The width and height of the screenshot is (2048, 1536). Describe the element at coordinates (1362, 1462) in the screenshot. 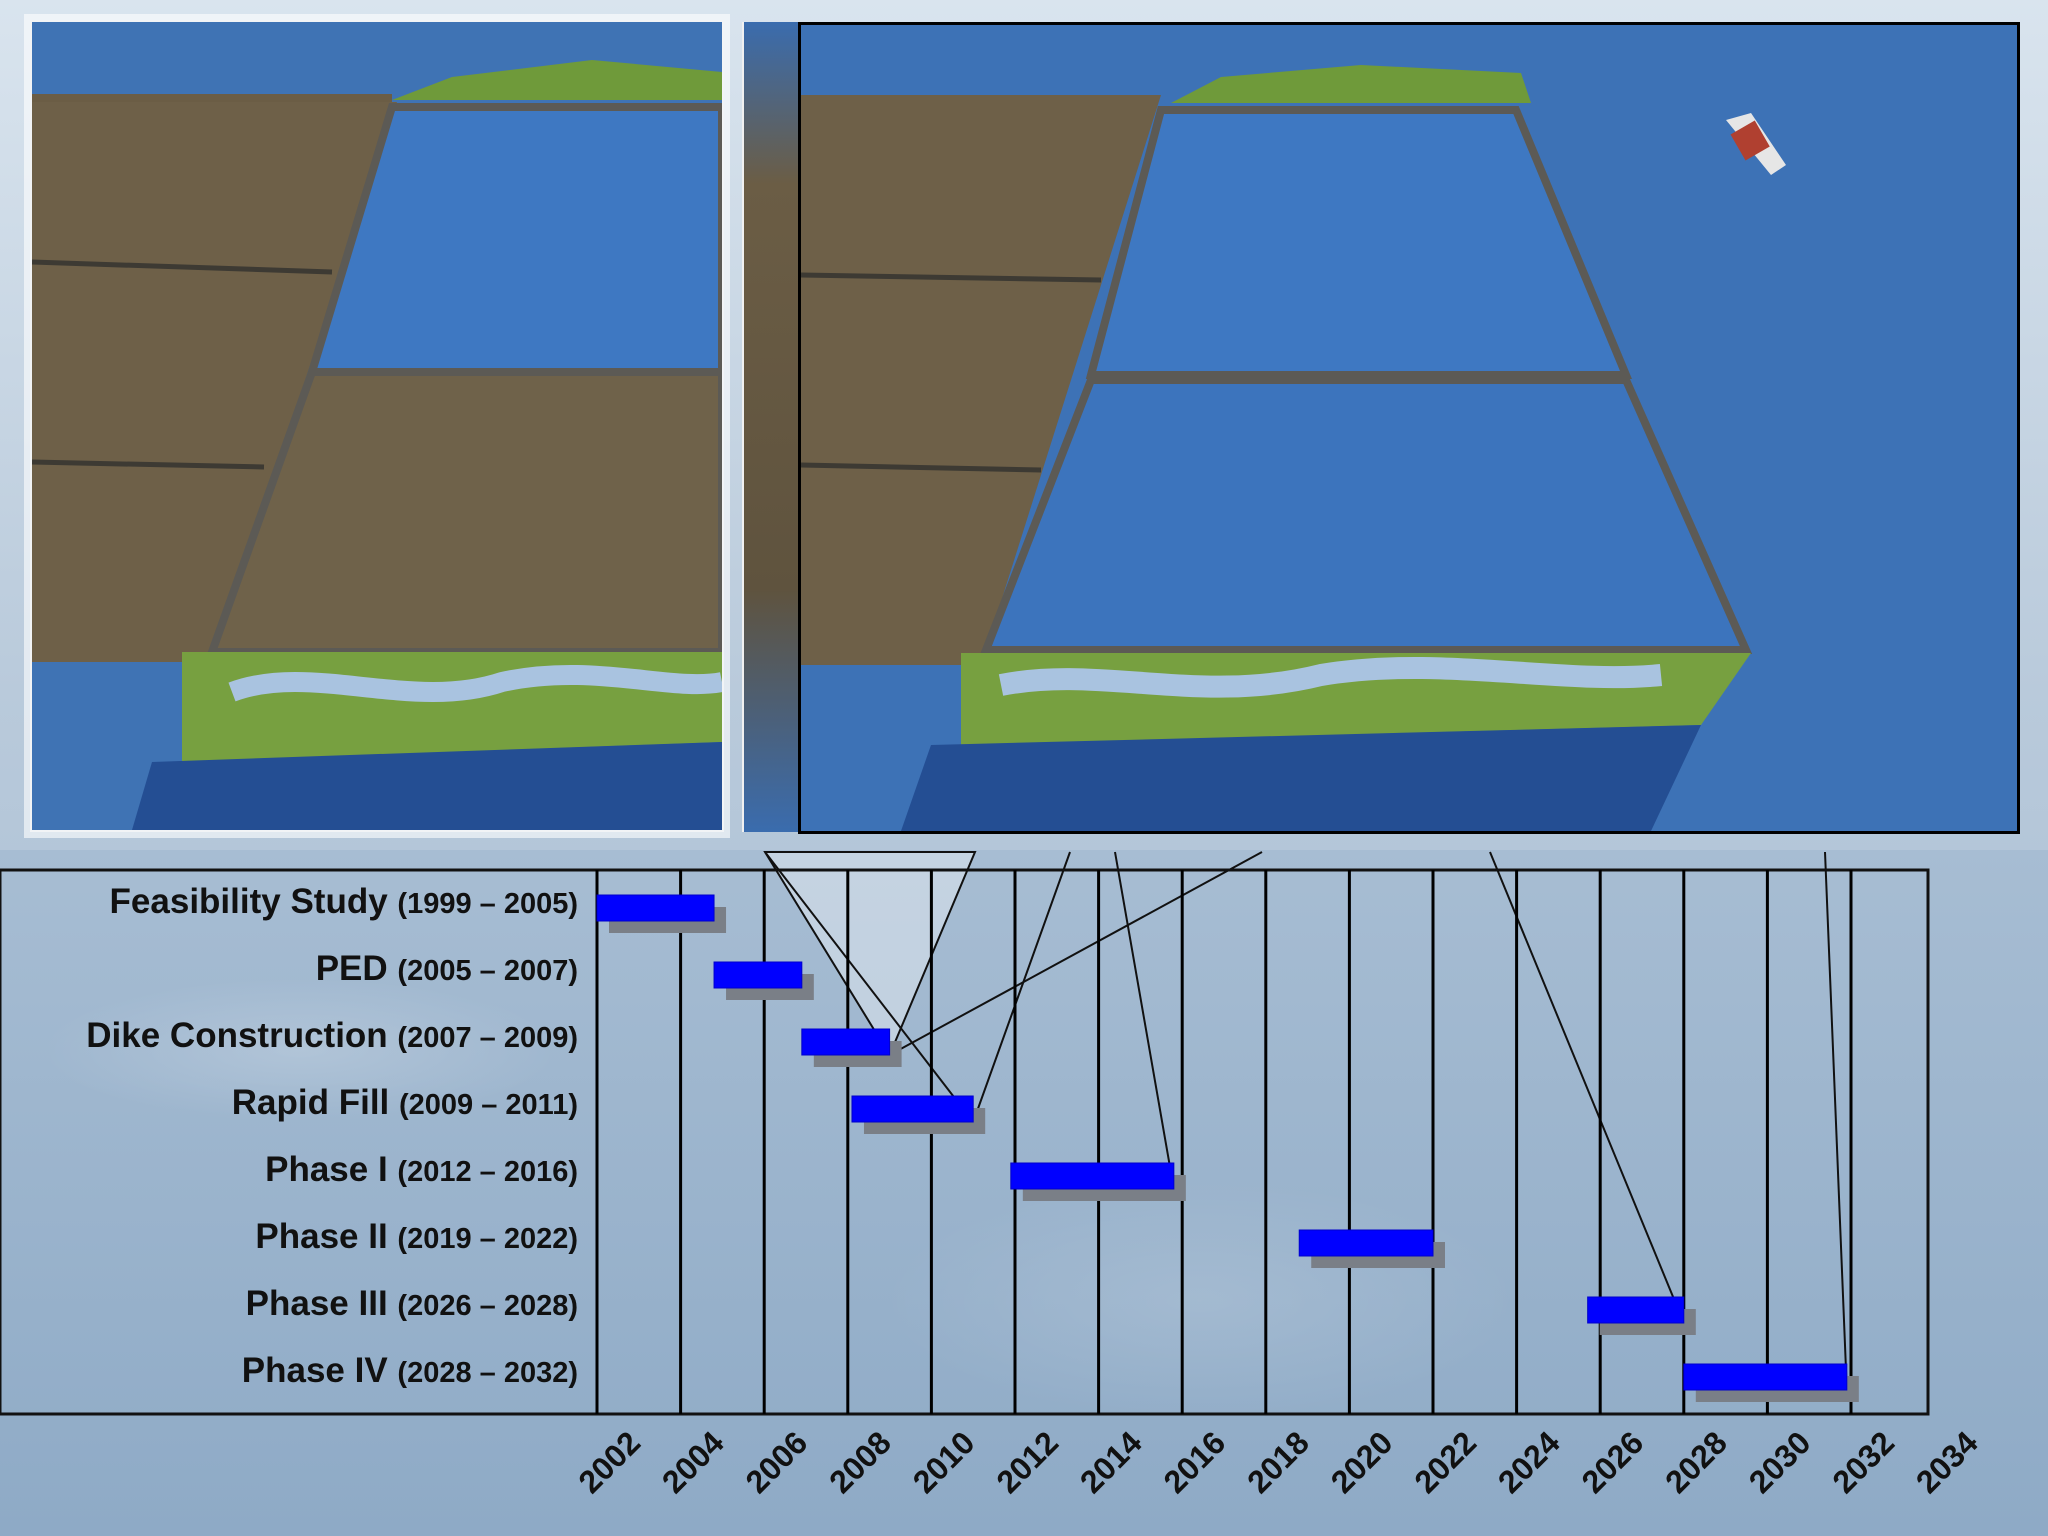

I see `year-label-2020: 2020` at that location.